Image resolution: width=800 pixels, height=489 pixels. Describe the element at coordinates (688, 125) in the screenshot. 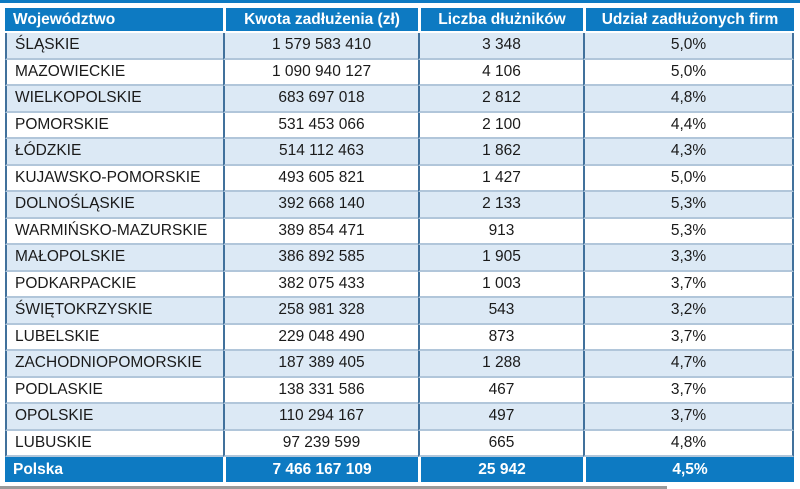

I see `cell-udzial: 4,4%` at that location.